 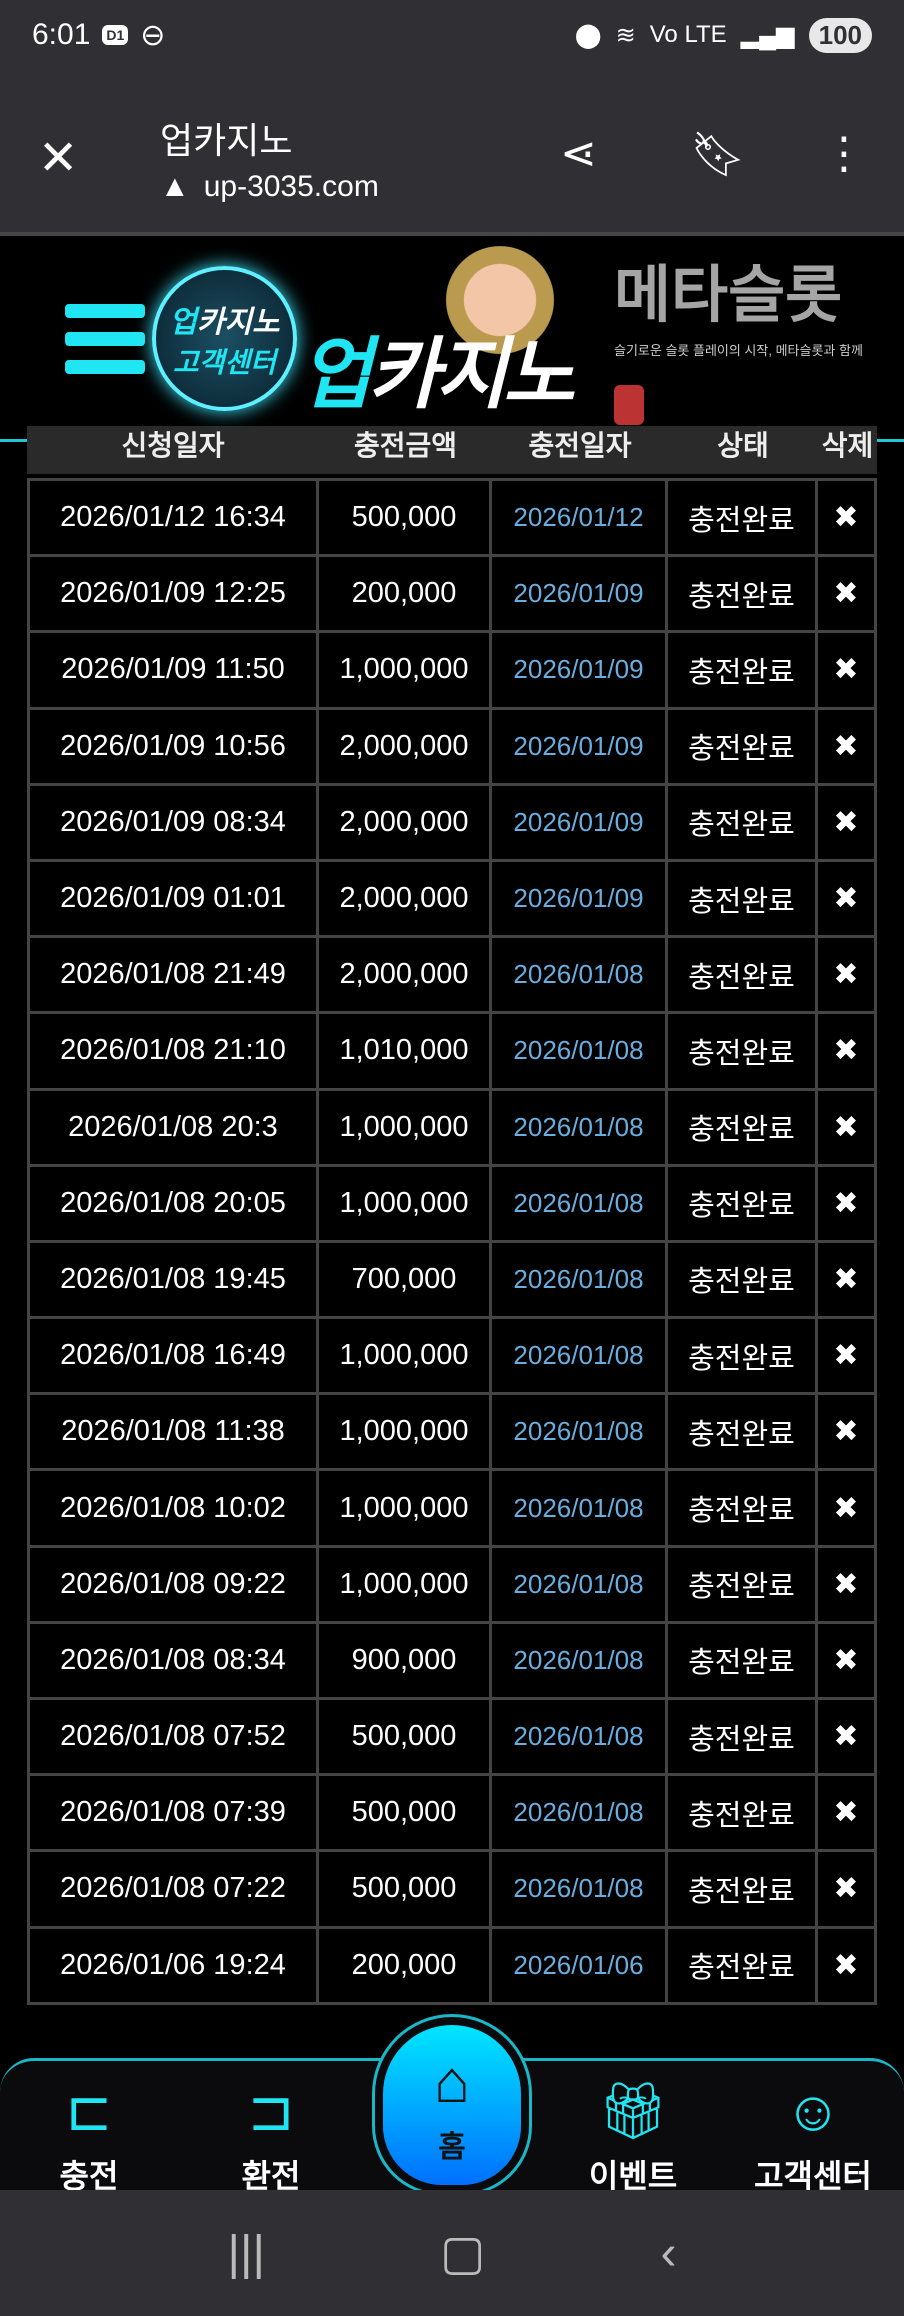 What do you see at coordinates (452, 1281) in the screenshot?
I see `table-row: 2026/01/08 19:45 700,000 2026/01/08 충전완료 ✖` at bounding box center [452, 1281].